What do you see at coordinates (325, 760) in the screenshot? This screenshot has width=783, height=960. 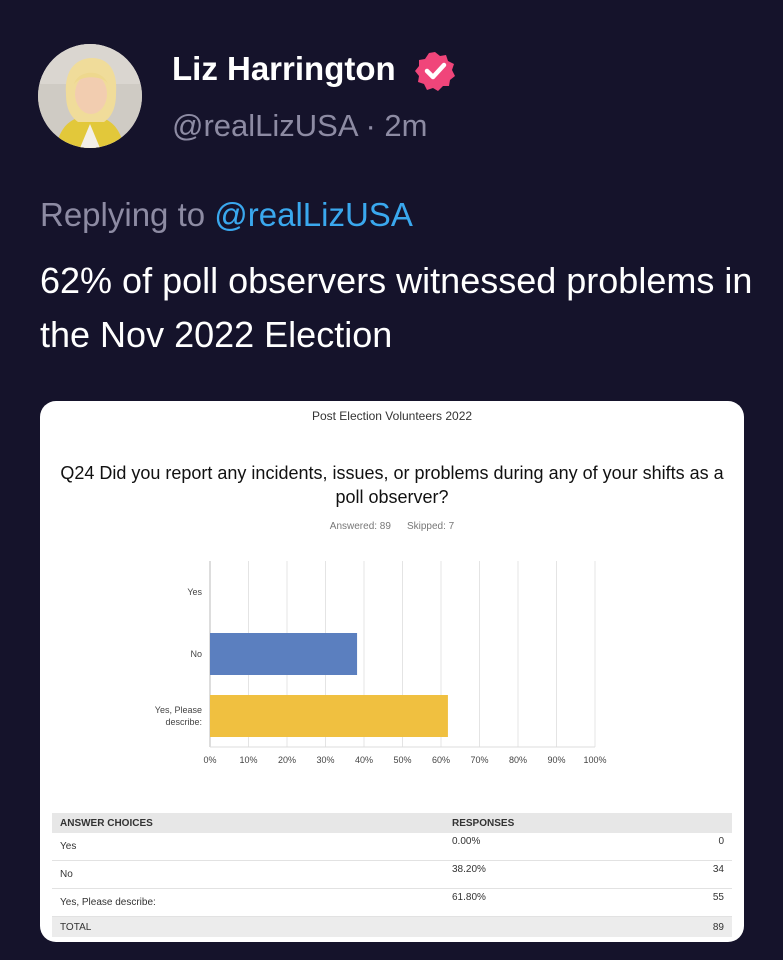 I see `x-tick-label: 30%` at bounding box center [325, 760].